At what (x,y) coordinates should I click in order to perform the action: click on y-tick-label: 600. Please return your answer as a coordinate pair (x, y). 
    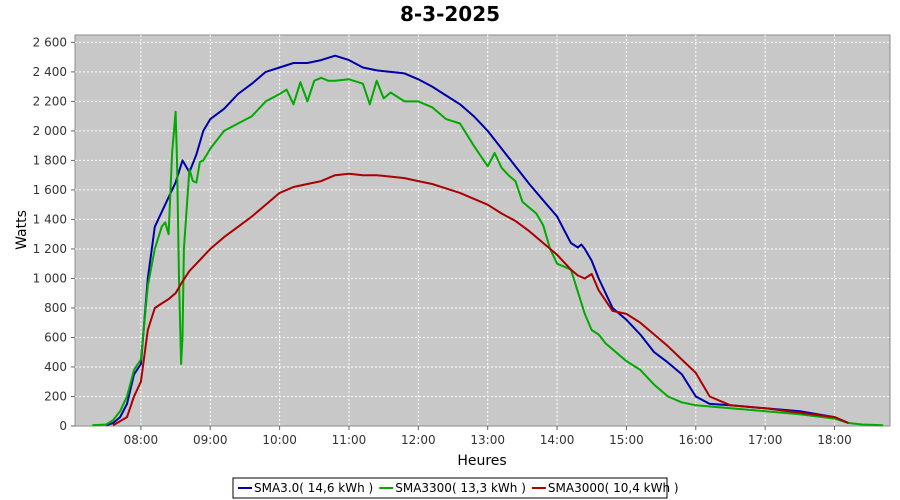
    Looking at the image, I should click on (55, 337).